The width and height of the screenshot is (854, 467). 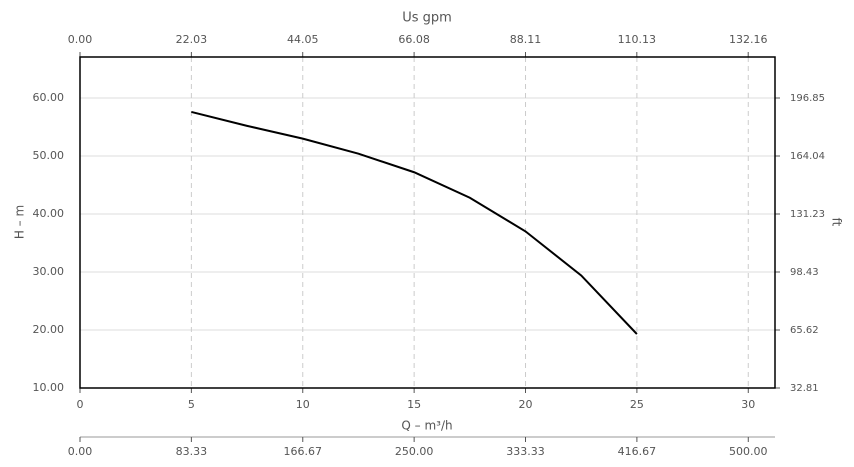 I want to click on y-tick-label: 60.00, so click(x=49, y=97).